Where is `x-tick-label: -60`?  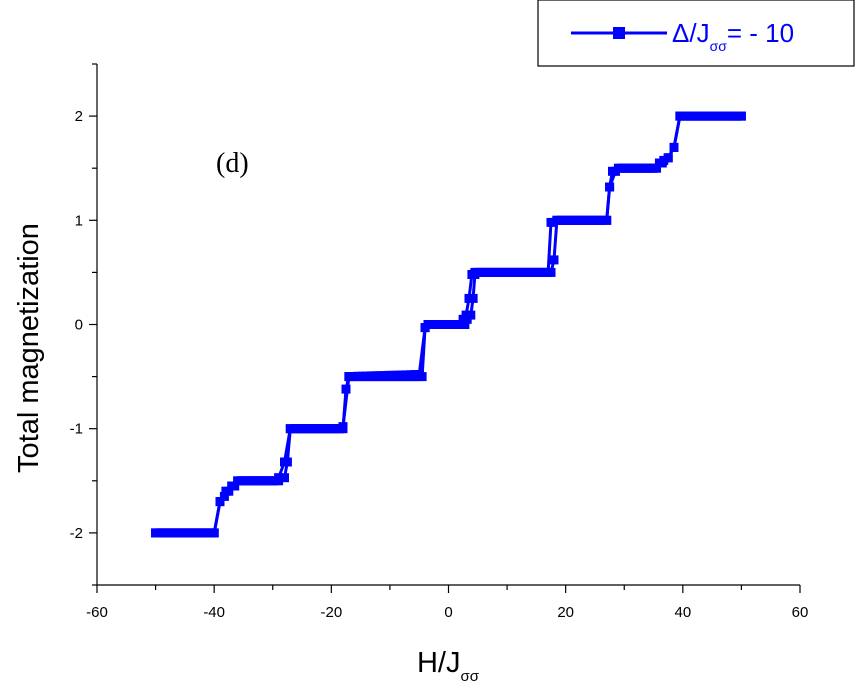 x-tick-label: -60 is located at coordinates (97, 612).